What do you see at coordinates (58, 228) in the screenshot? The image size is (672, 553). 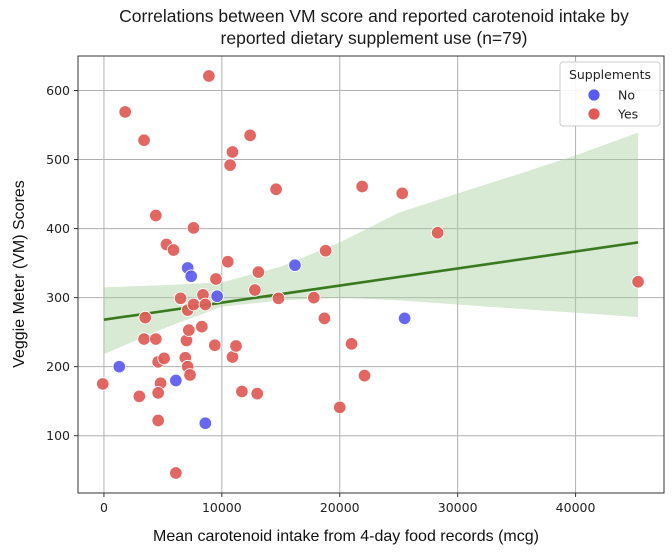 I see `y-tick-label: 400` at bounding box center [58, 228].